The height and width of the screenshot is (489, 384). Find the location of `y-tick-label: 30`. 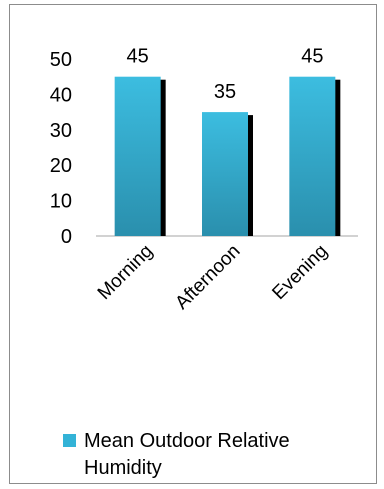

y-tick-label: 30 is located at coordinates (61, 131).